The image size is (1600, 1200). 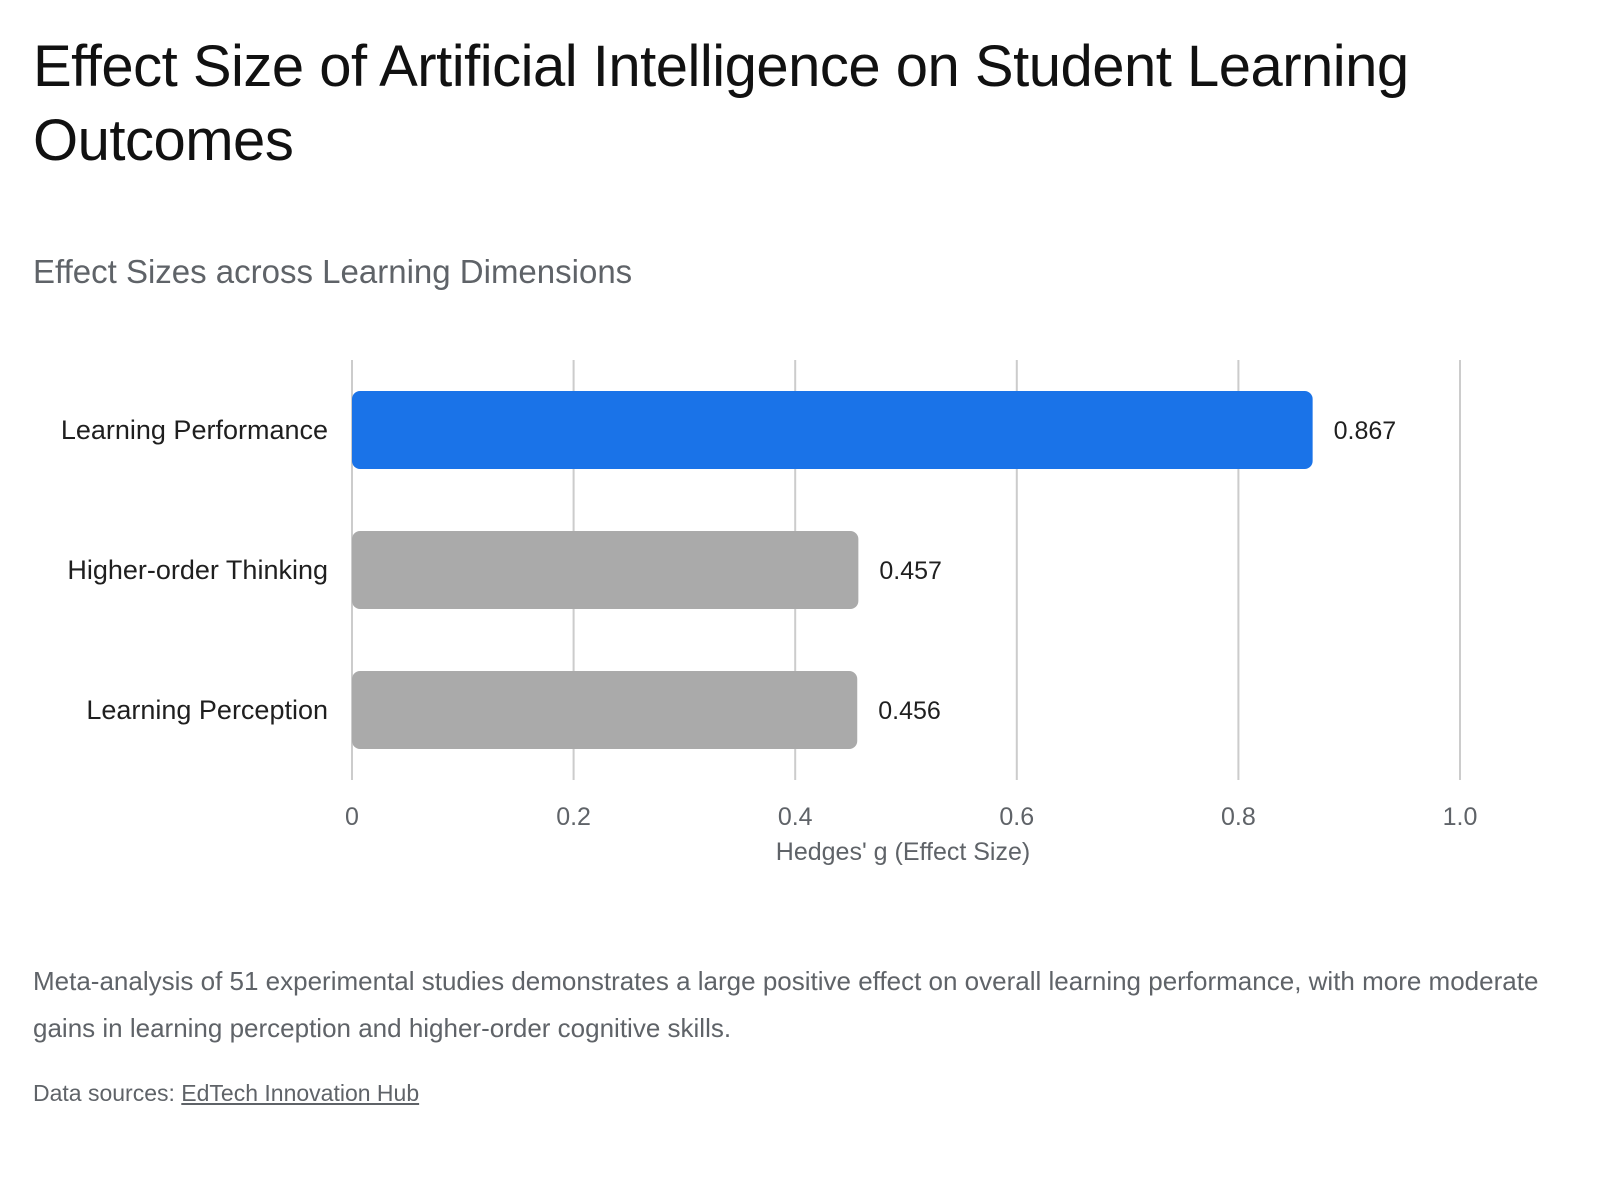 I want to click on category-label: Higher-order Thinking, so click(x=197, y=570).